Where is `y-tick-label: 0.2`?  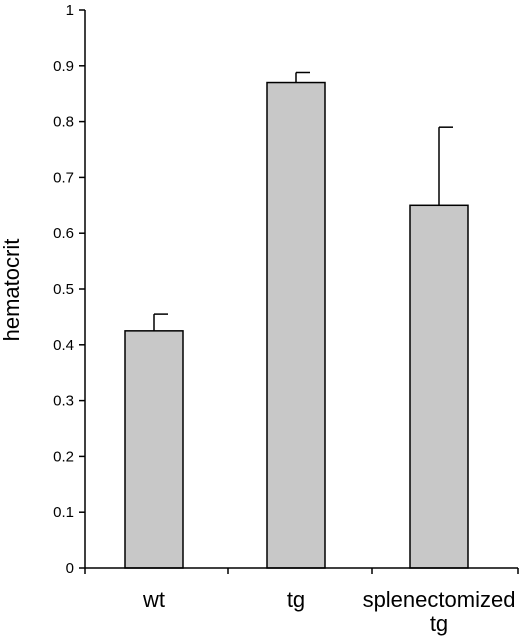 y-tick-label: 0.2 is located at coordinates (63, 456).